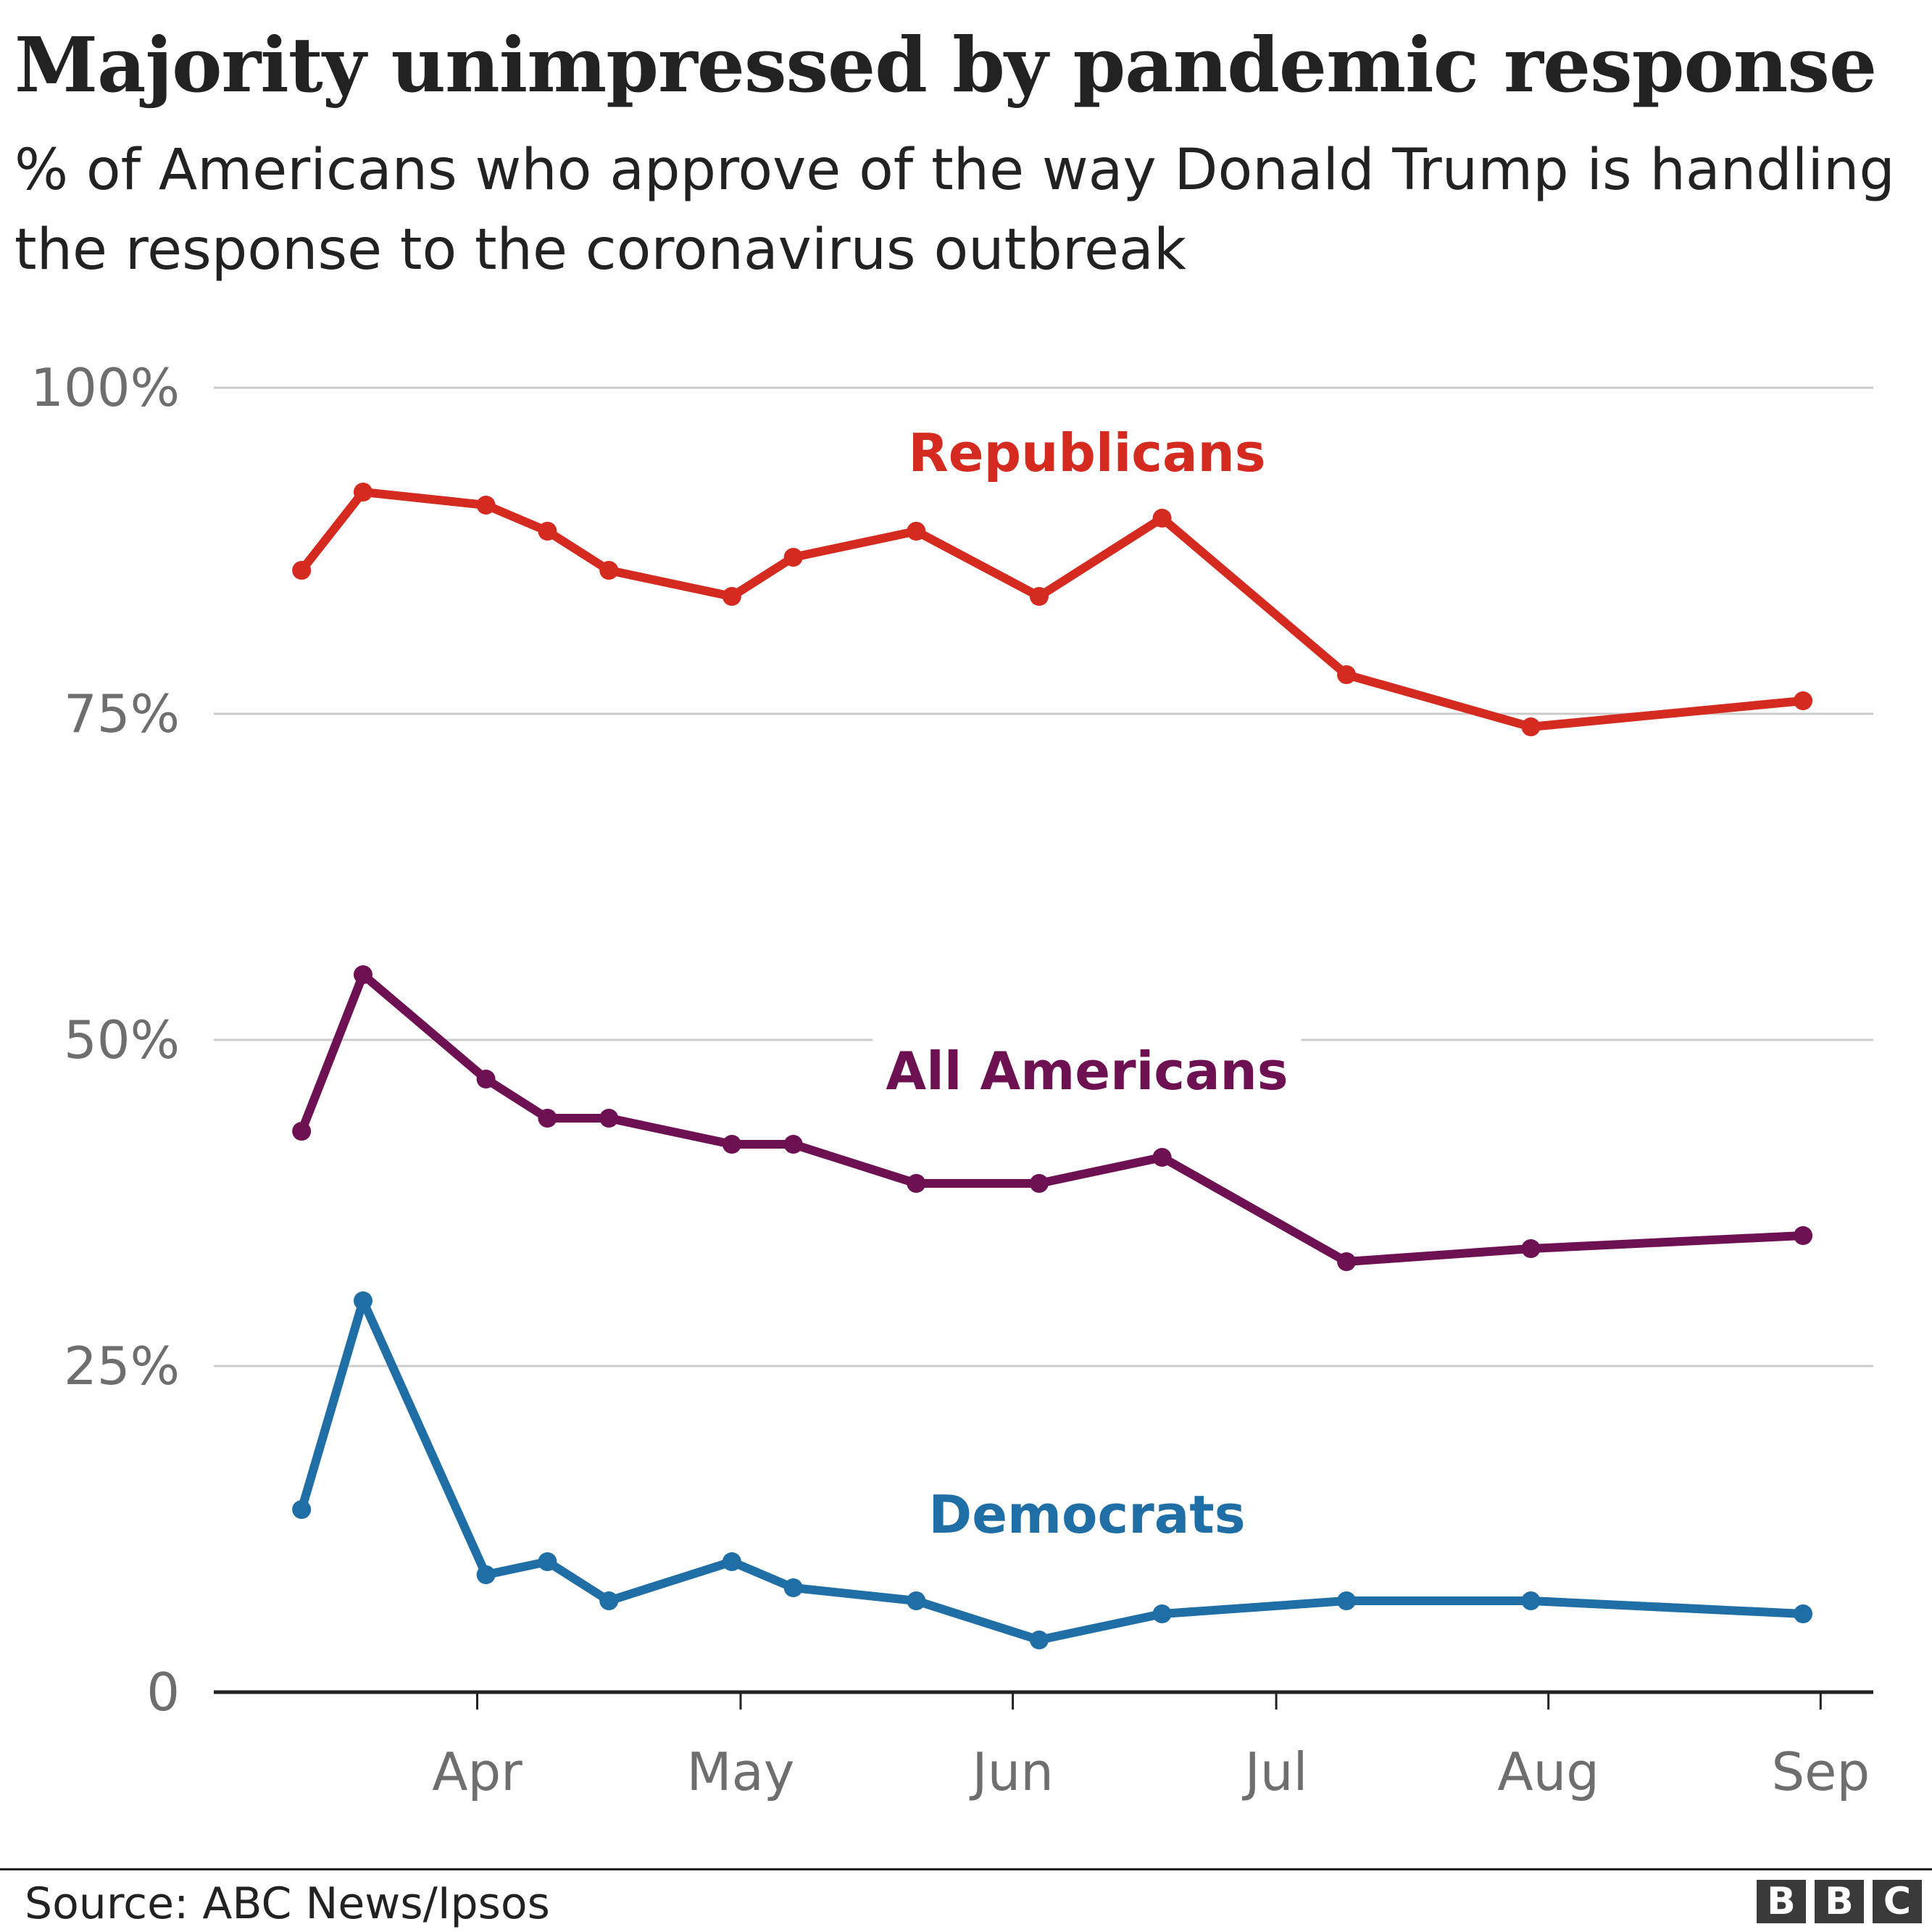 This screenshot has height=1932, width=1932. I want to click on x-tick-label-jun: Jun, so click(1012, 1771).